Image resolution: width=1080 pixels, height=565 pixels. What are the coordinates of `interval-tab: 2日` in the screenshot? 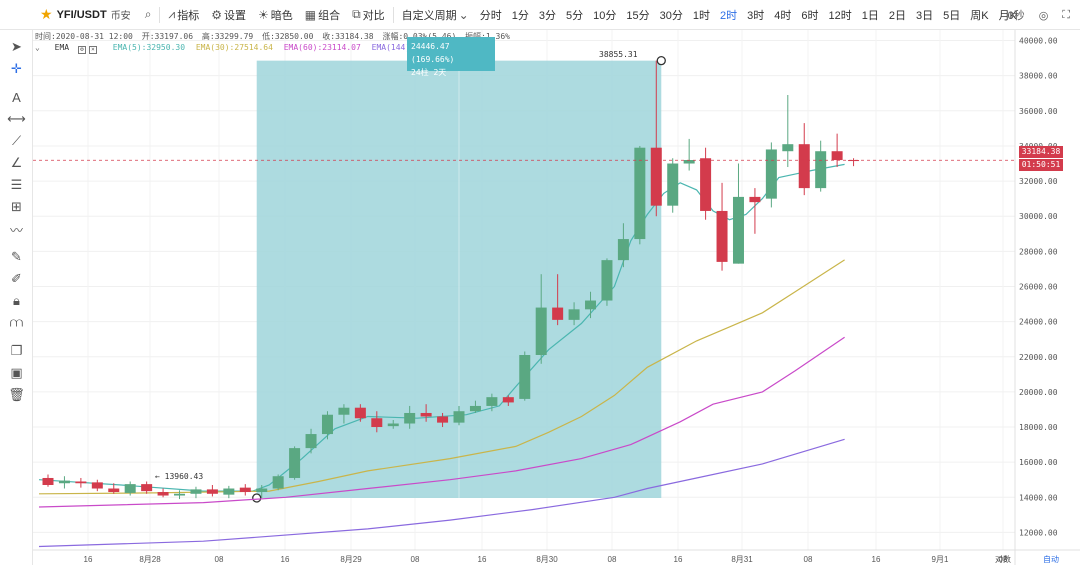 It's located at (897, 15).